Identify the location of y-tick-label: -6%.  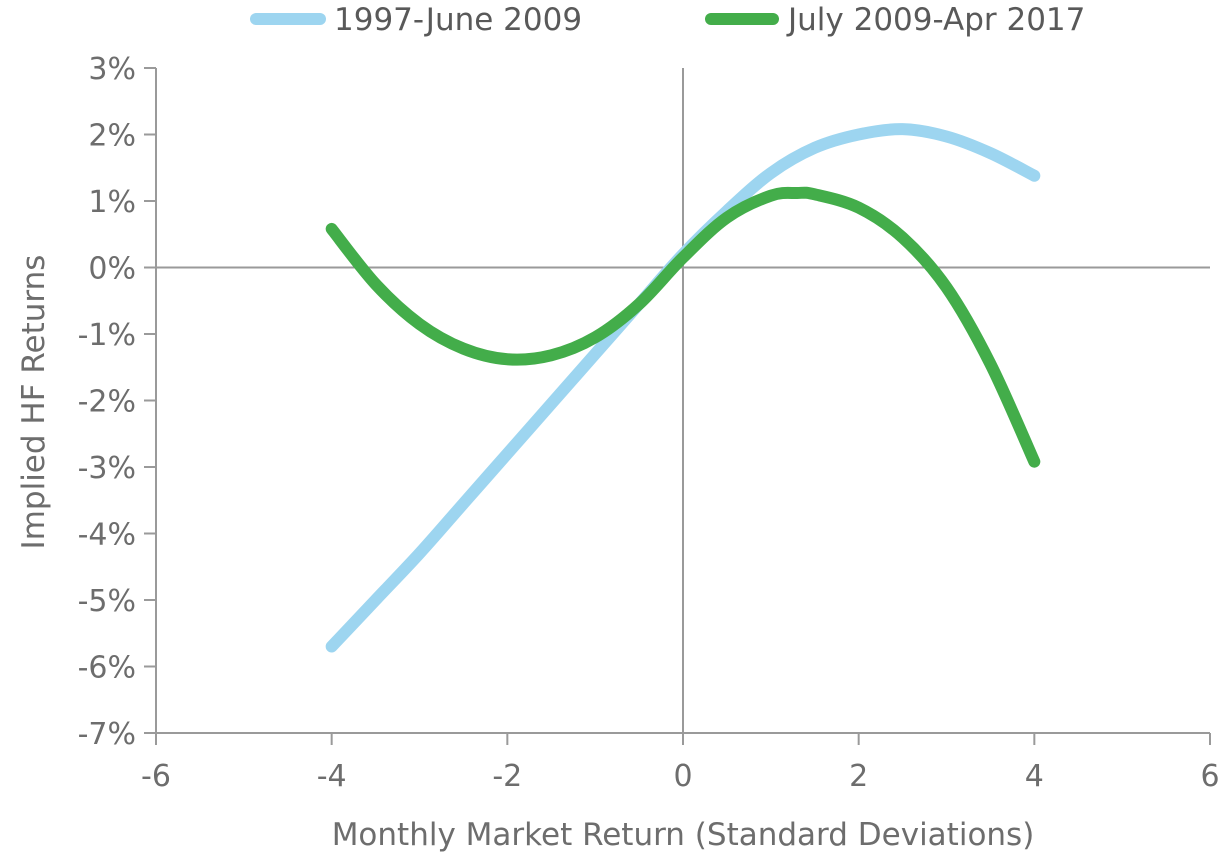
(107, 668).